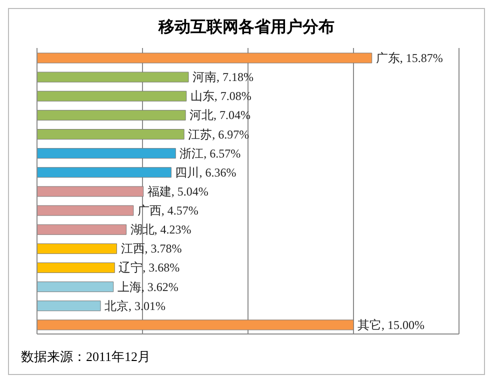 The height and width of the screenshot is (381, 491). I want to click on data-label: , 7.08%, so click(233, 96).